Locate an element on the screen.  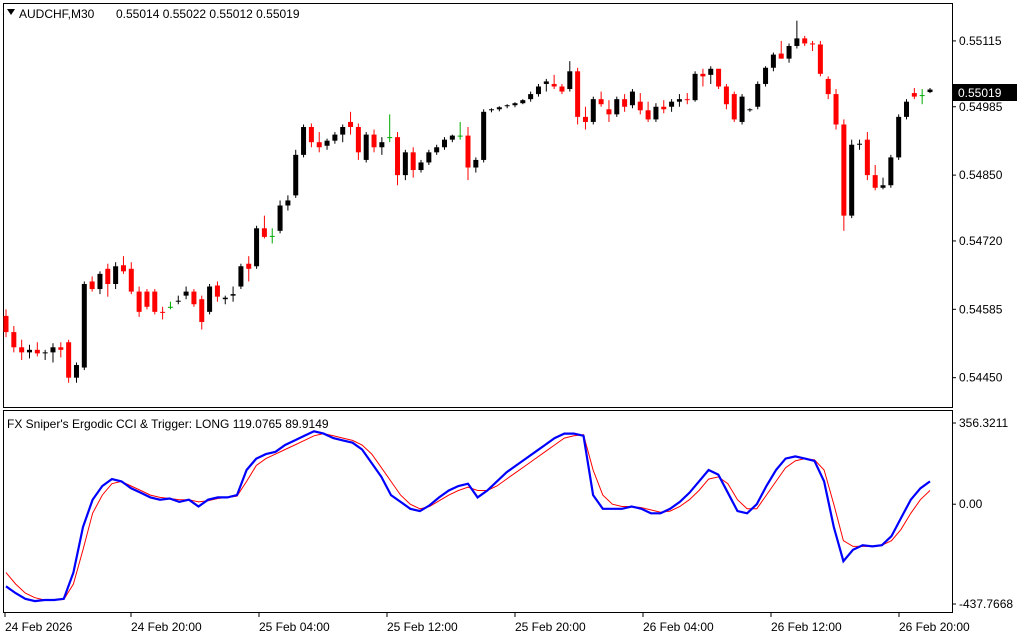
price-tick-label: 0.54585 is located at coordinates (981, 309).